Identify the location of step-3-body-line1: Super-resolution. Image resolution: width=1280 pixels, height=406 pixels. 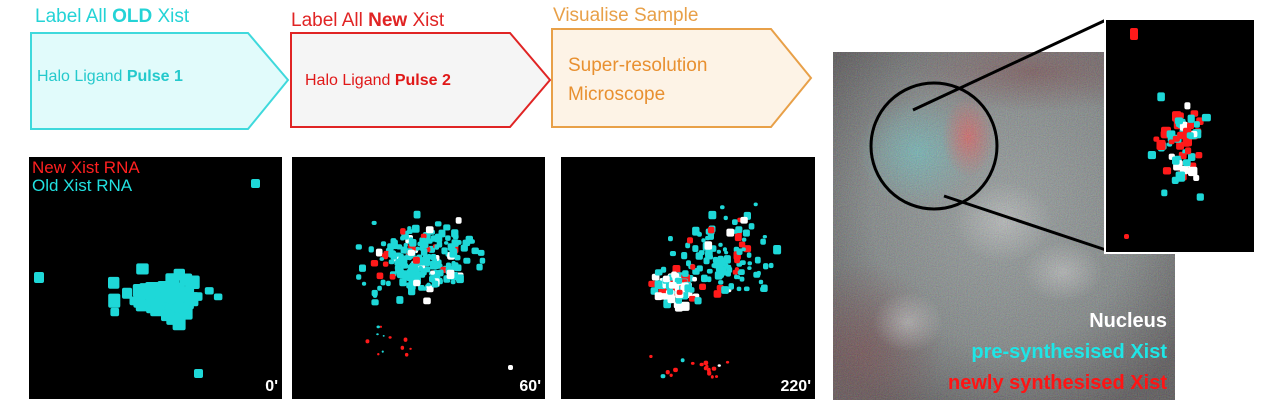
(638, 65).